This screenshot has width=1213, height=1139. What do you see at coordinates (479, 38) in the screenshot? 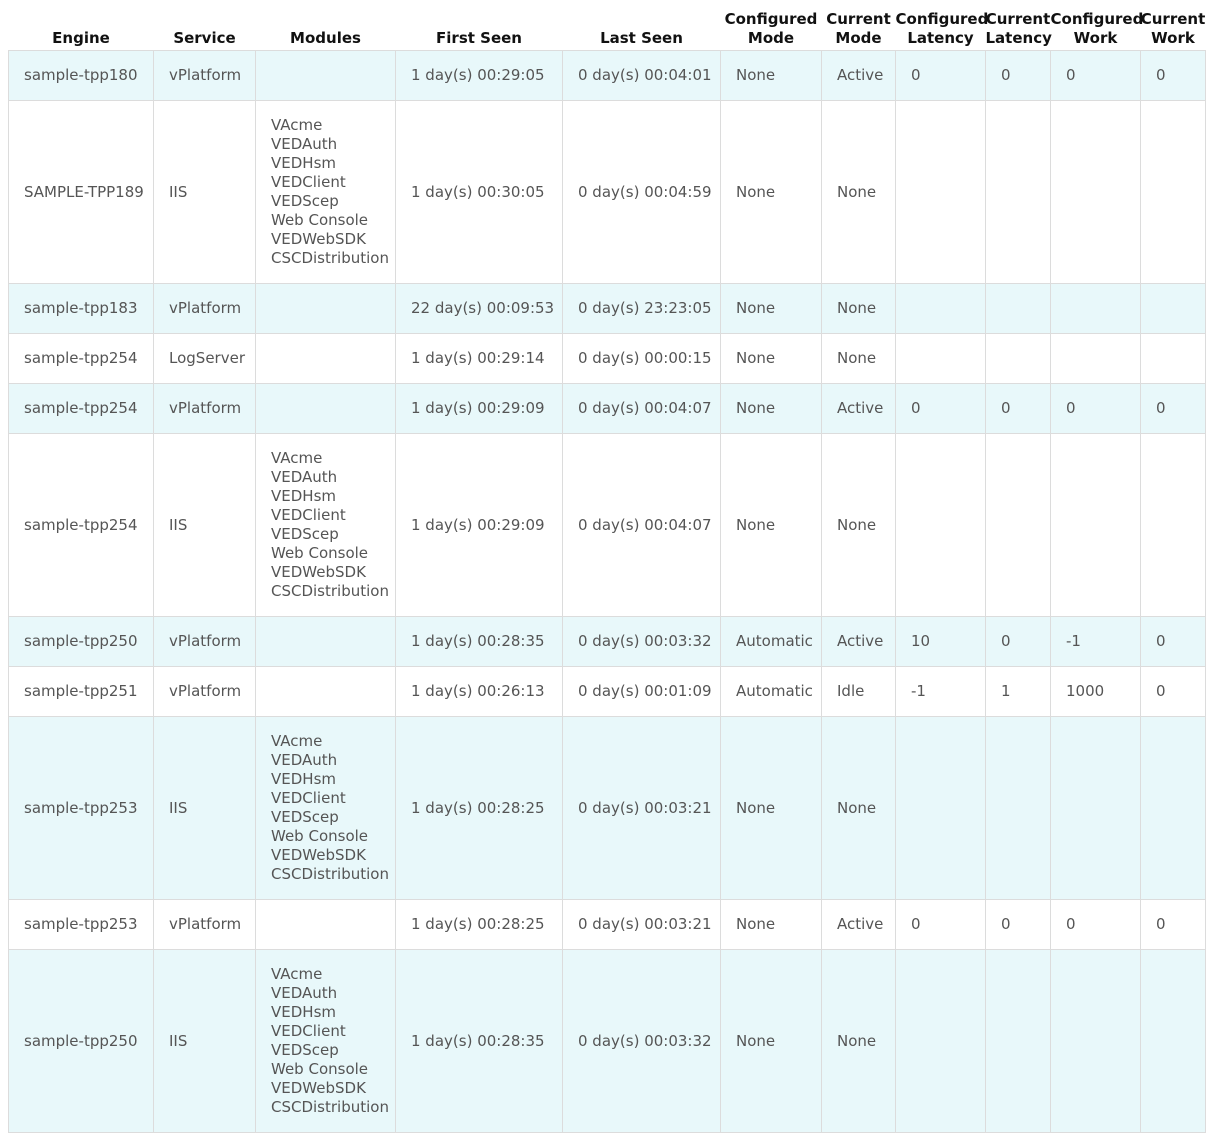
I see `column-header: First Seen` at bounding box center [479, 38].